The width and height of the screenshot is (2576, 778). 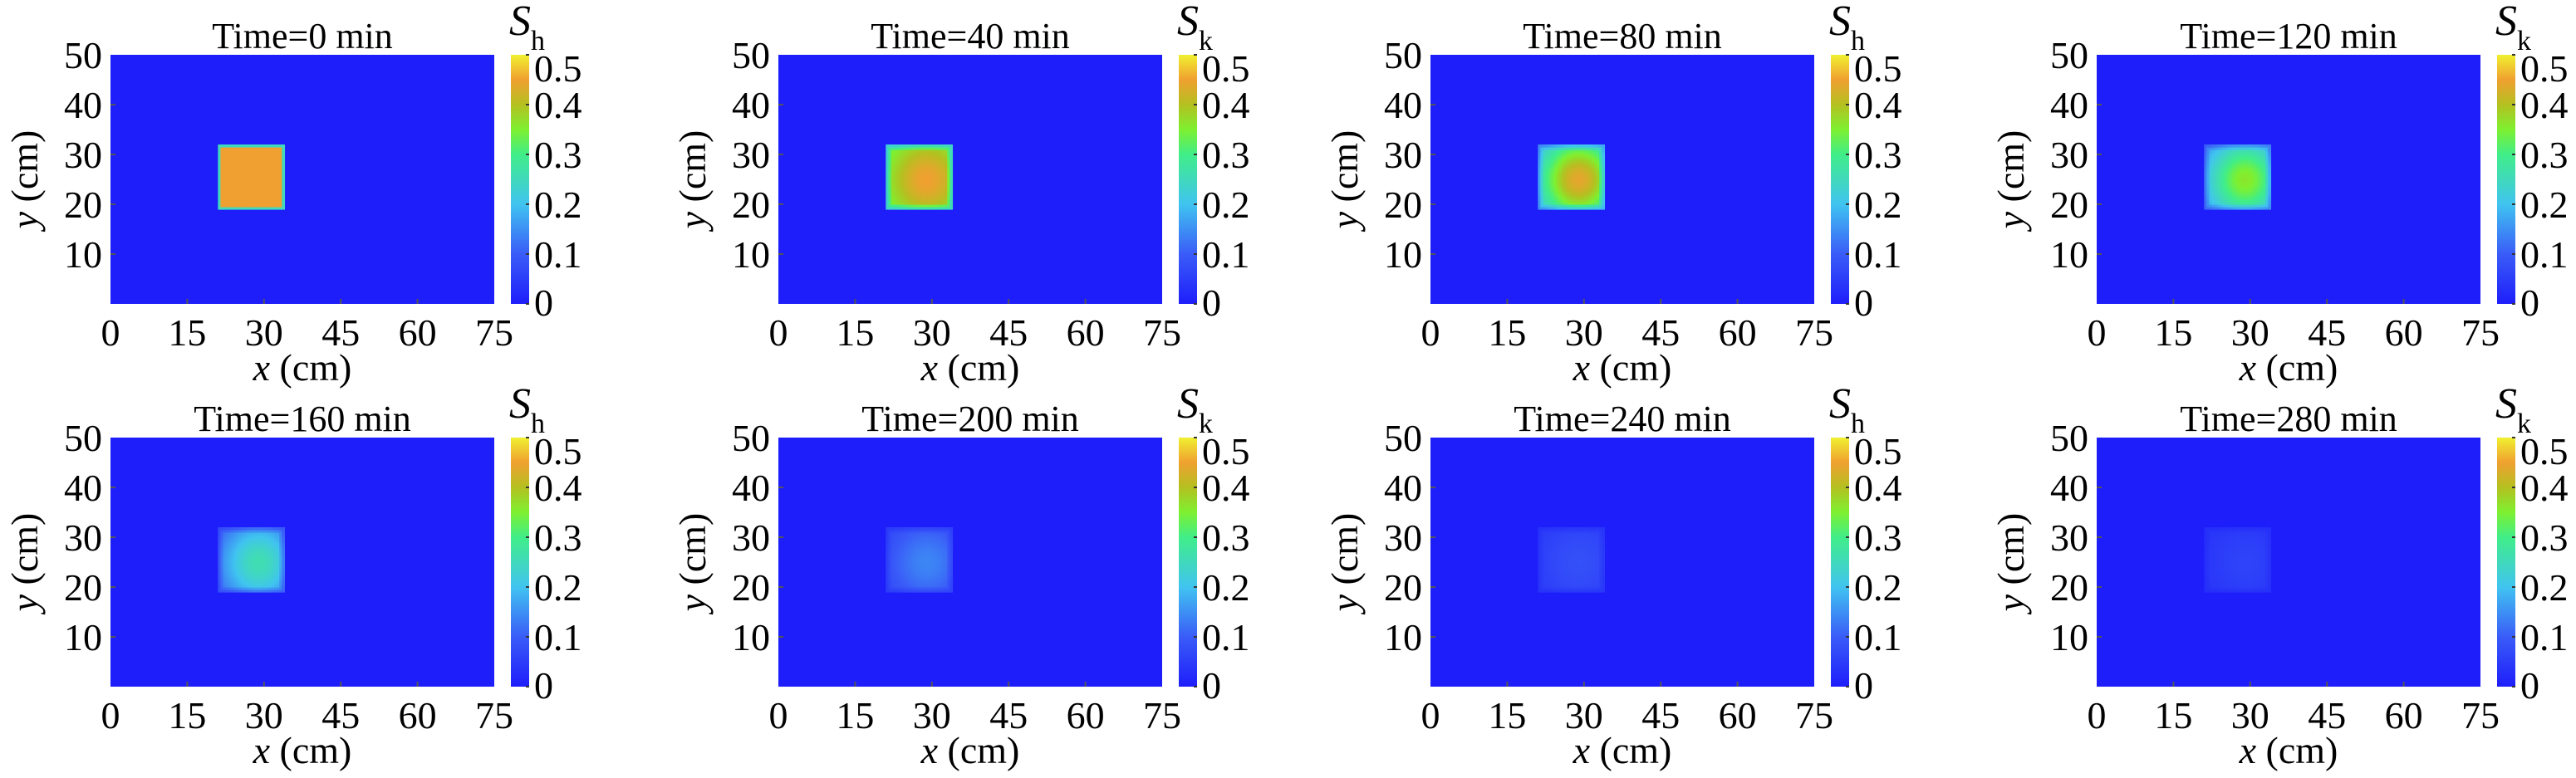 I want to click on x-axis-var: x, so click(x=929, y=750).